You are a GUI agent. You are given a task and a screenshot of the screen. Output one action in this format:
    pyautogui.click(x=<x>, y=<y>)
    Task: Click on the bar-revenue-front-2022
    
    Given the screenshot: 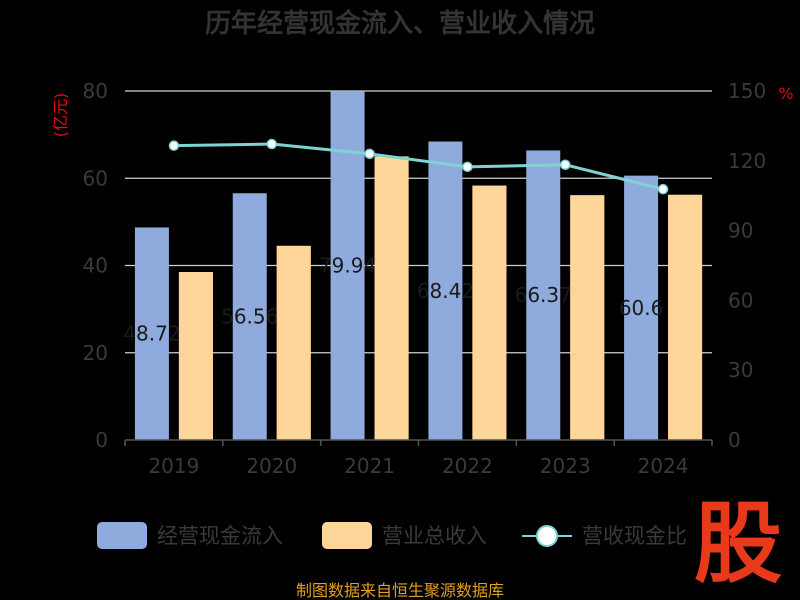 What is the action you would take?
    pyautogui.click(x=489, y=312)
    